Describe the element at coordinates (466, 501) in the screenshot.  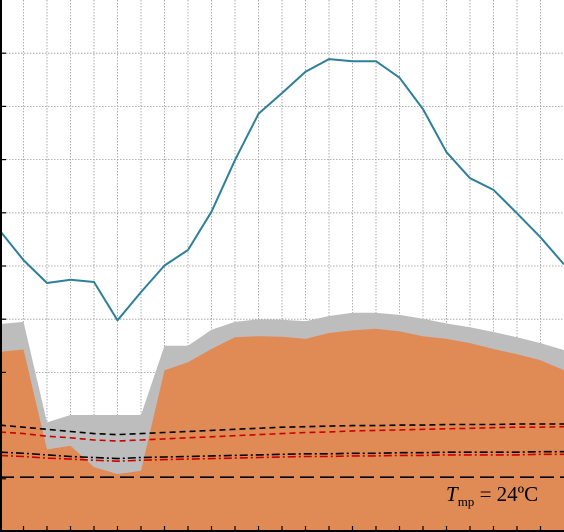
I see `annotation-subscript: mp` at that location.